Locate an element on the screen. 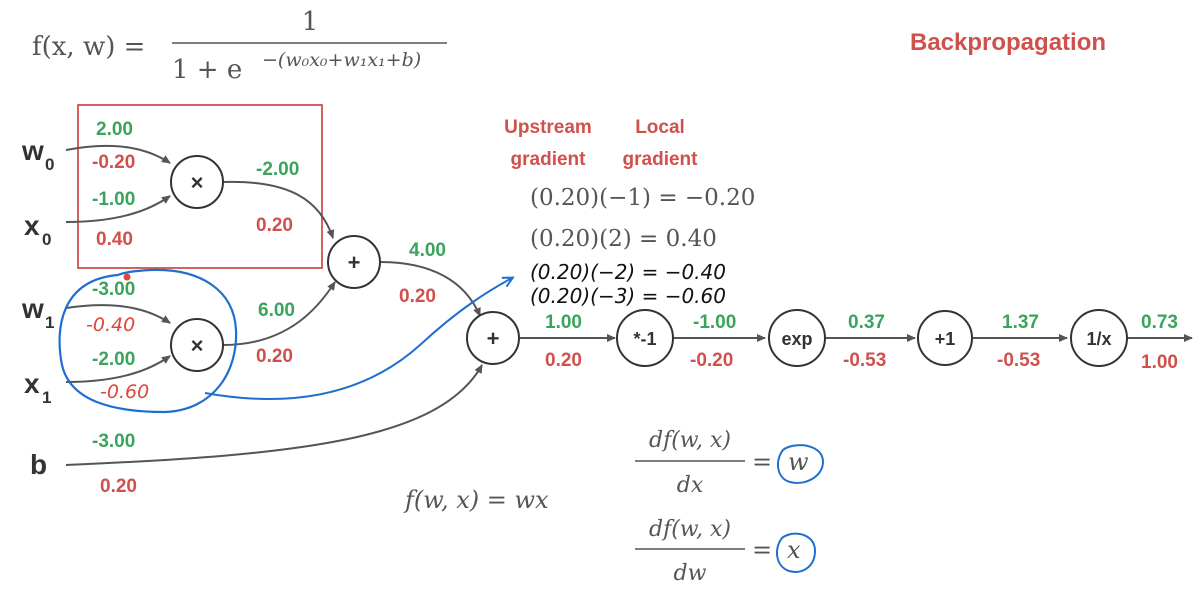 Image resolution: width=1201 pixels, height=590 pixels. dfdw-value: x is located at coordinates (794, 550).